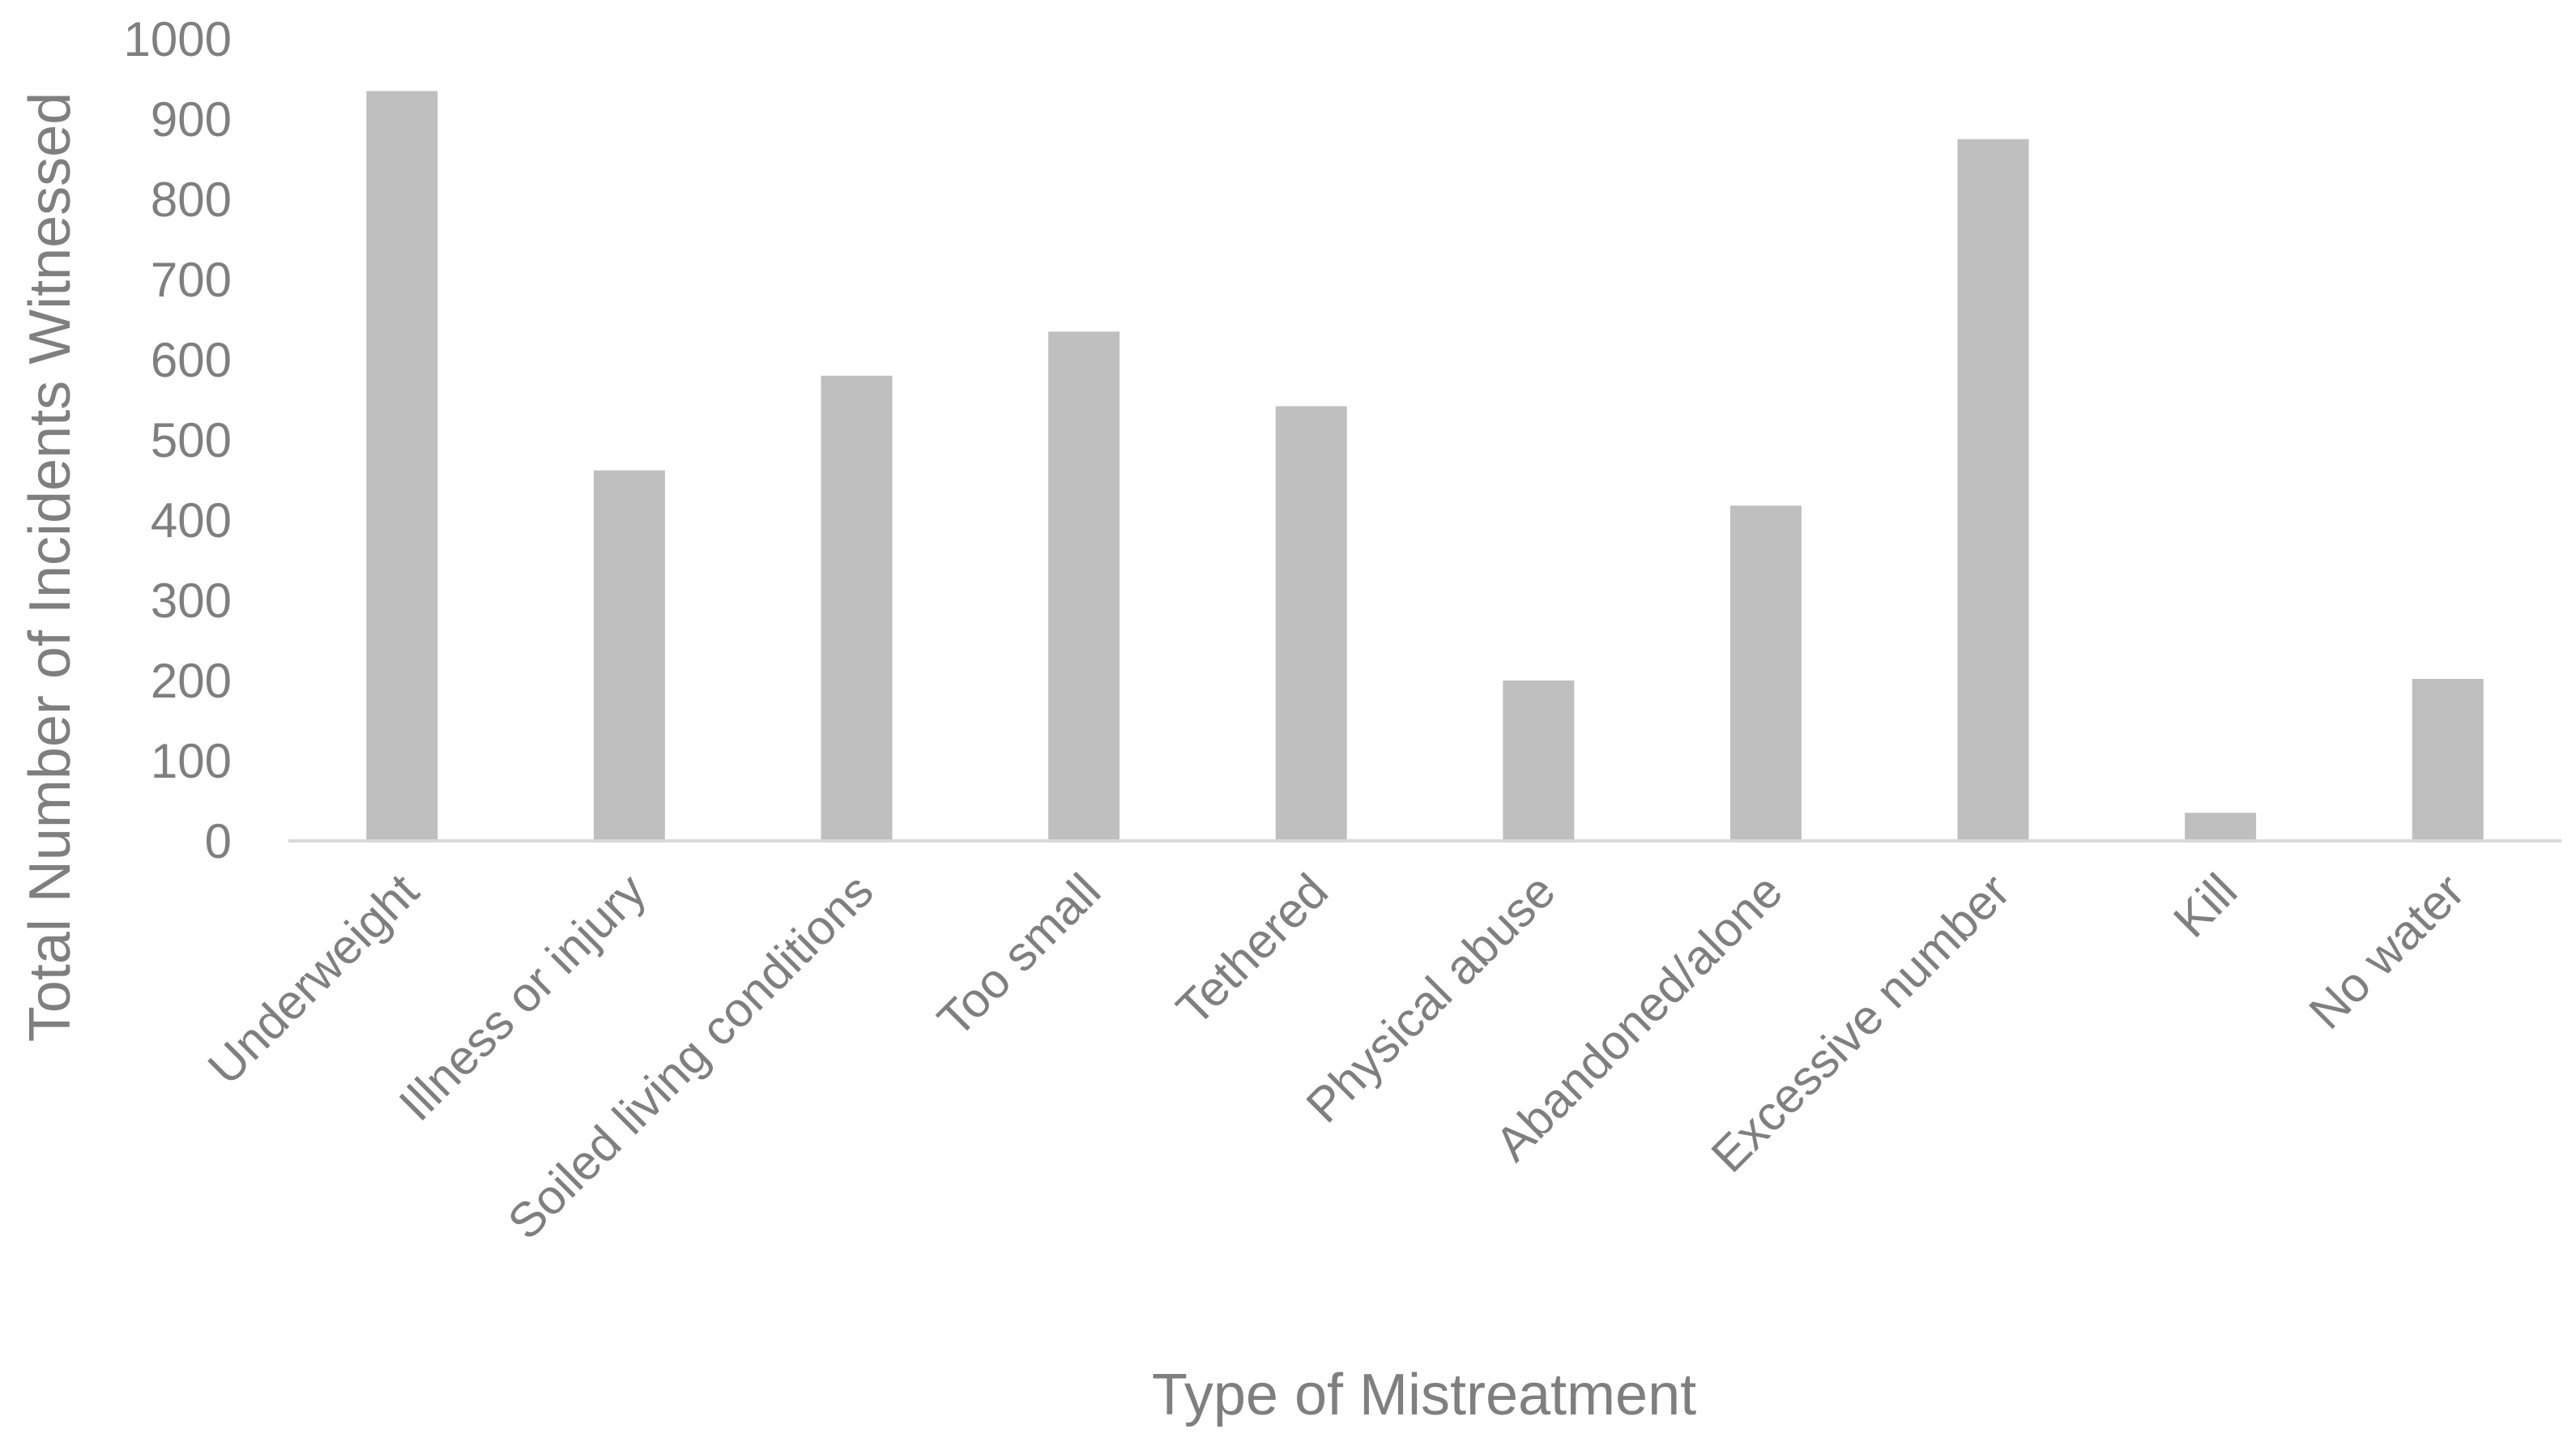 The height and width of the screenshot is (1442, 2576). What do you see at coordinates (178, 39) in the screenshot?
I see `y-tick-label: 1000` at bounding box center [178, 39].